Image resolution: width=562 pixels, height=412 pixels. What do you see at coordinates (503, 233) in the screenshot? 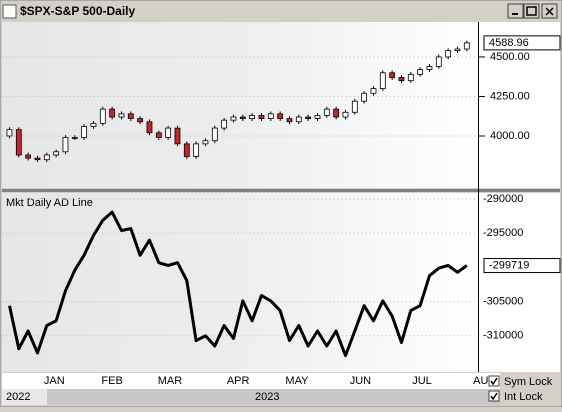
I see `y-tick-label: -295000` at bounding box center [503, 233].